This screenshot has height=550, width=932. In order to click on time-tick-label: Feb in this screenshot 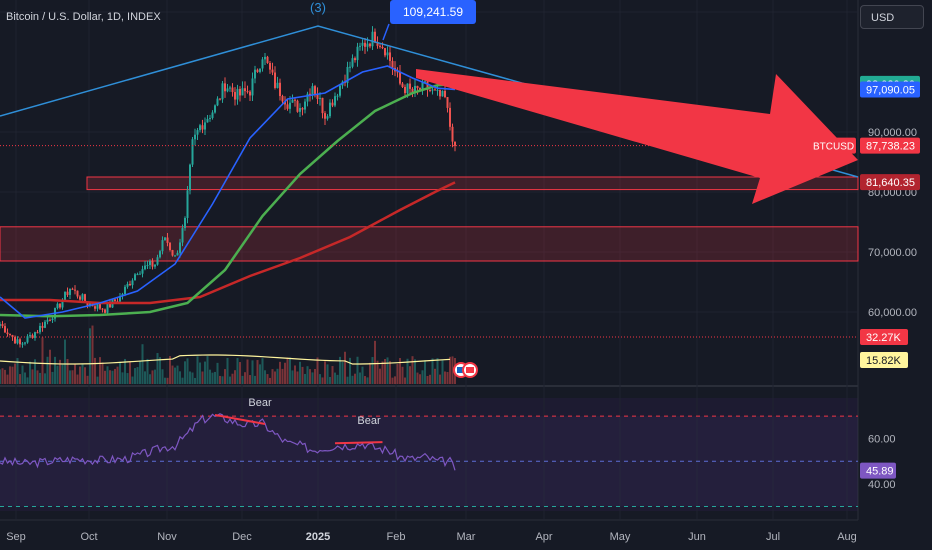, I will do `click(396, 537)`.